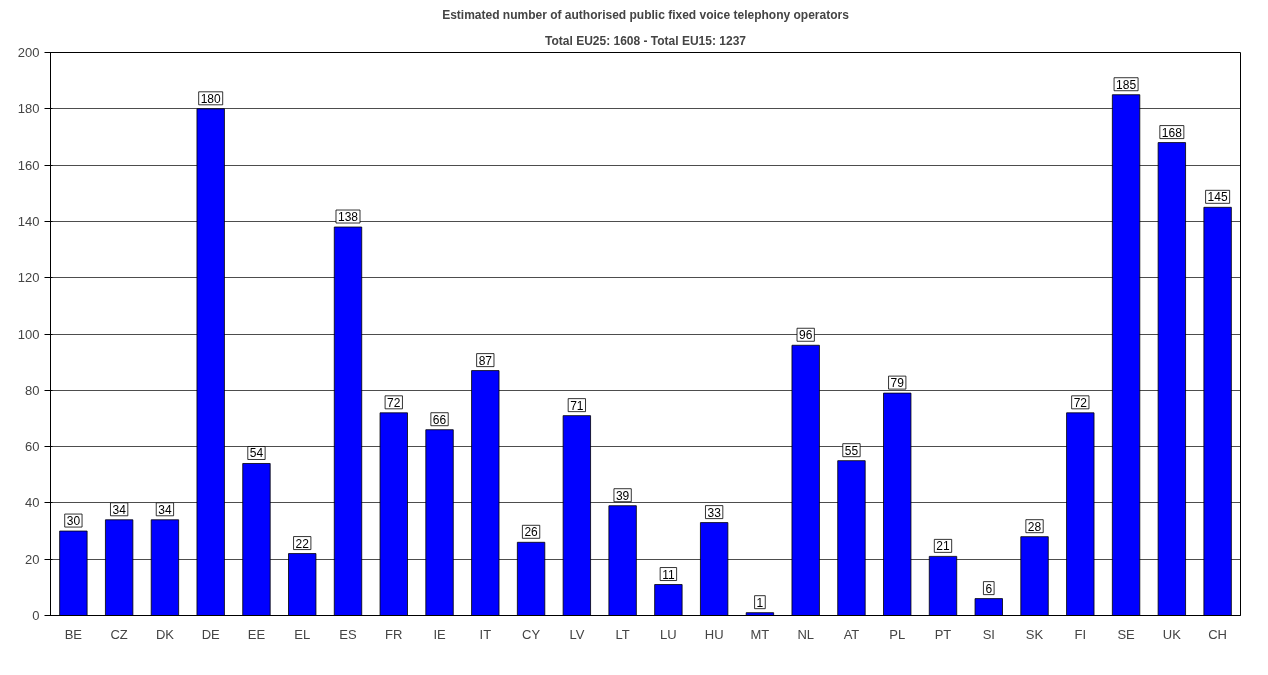 The width and height of the screenshot is (1268, 675). I want to click on data-label: 11, so click(668, 574).